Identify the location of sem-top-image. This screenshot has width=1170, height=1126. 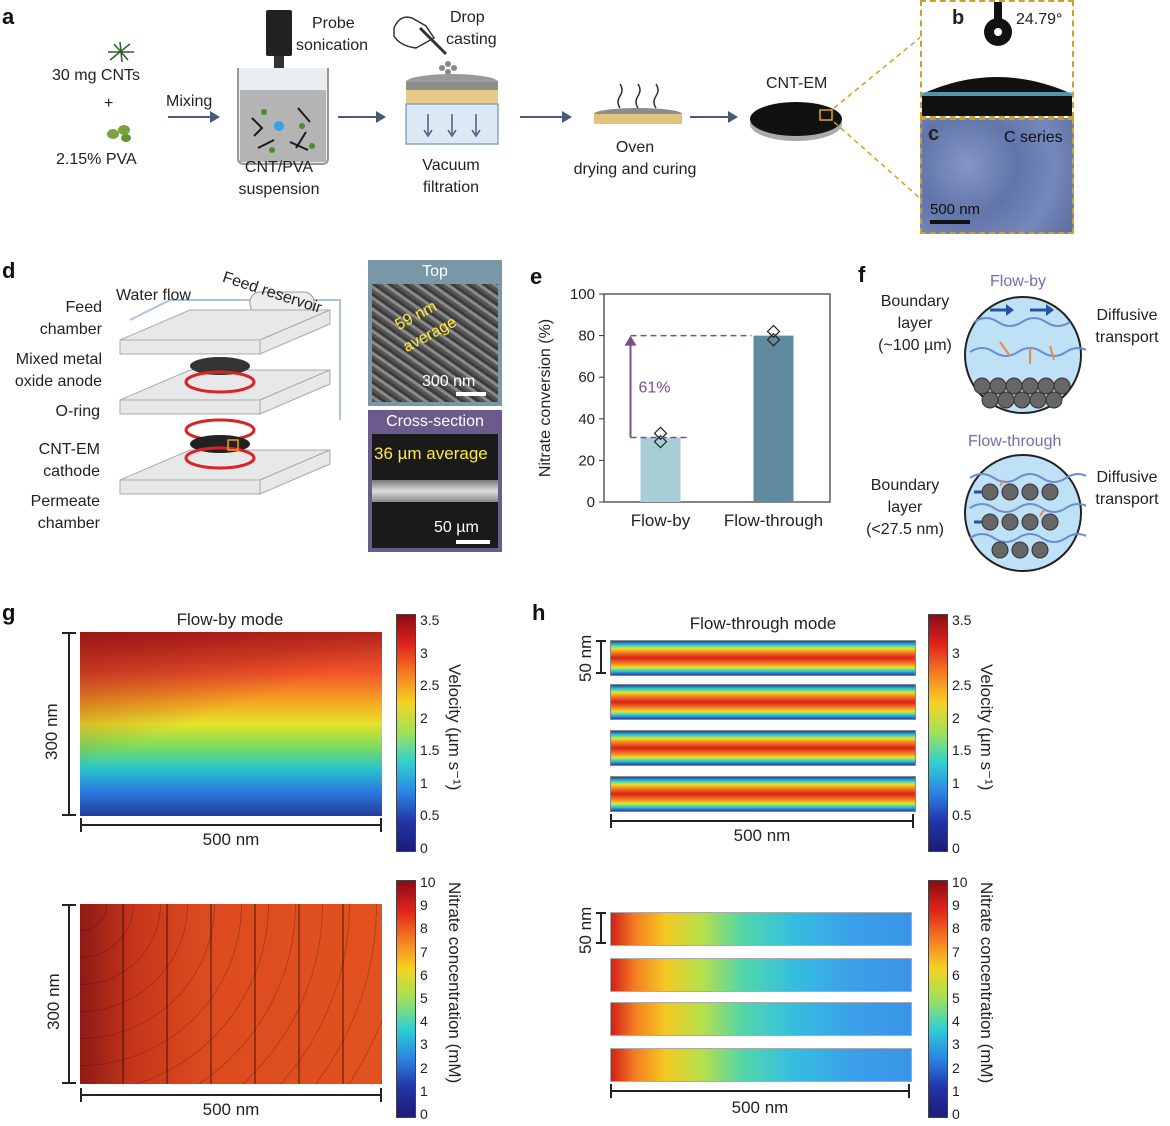
(435, 343).